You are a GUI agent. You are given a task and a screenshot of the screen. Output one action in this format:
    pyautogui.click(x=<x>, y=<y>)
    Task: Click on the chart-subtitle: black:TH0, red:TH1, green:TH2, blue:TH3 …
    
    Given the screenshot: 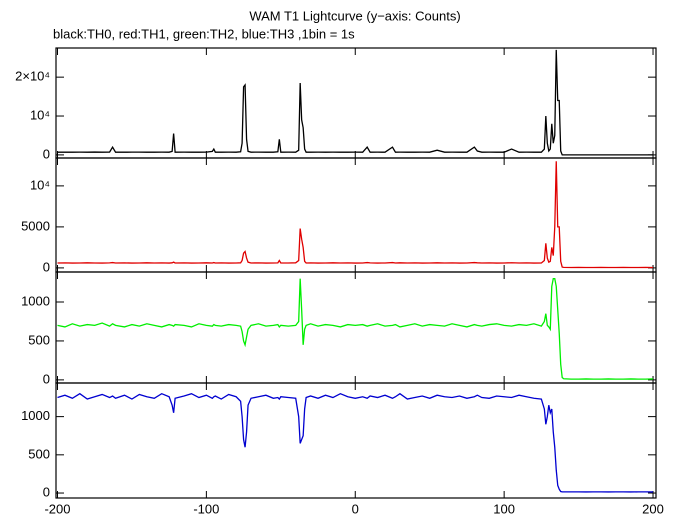 What is the action you would take?
    pyautogui.click(x=204, y=33)
    